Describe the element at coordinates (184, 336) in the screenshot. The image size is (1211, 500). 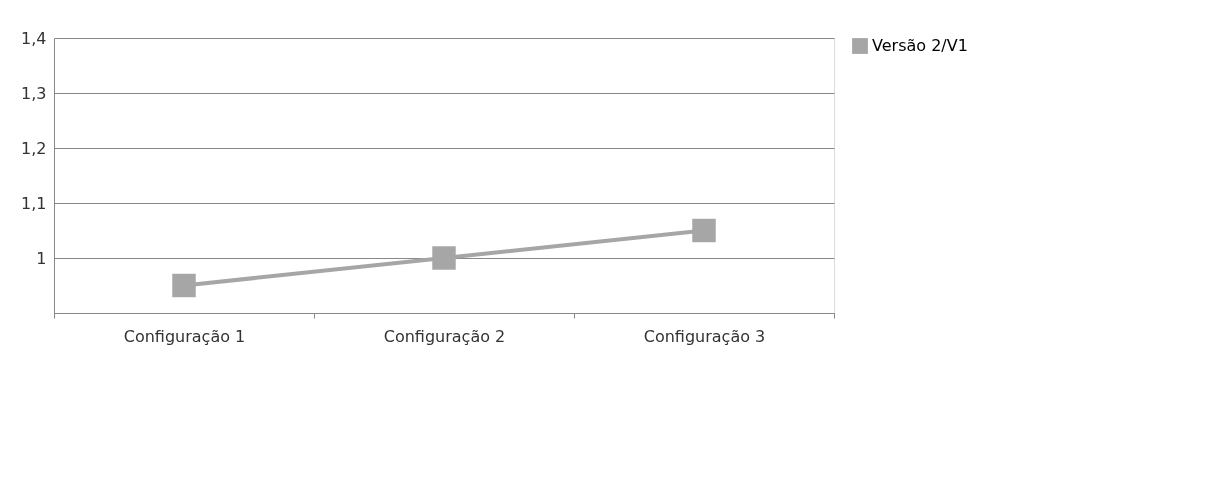
I see `x-tick-label: Configuração 1` at that location.